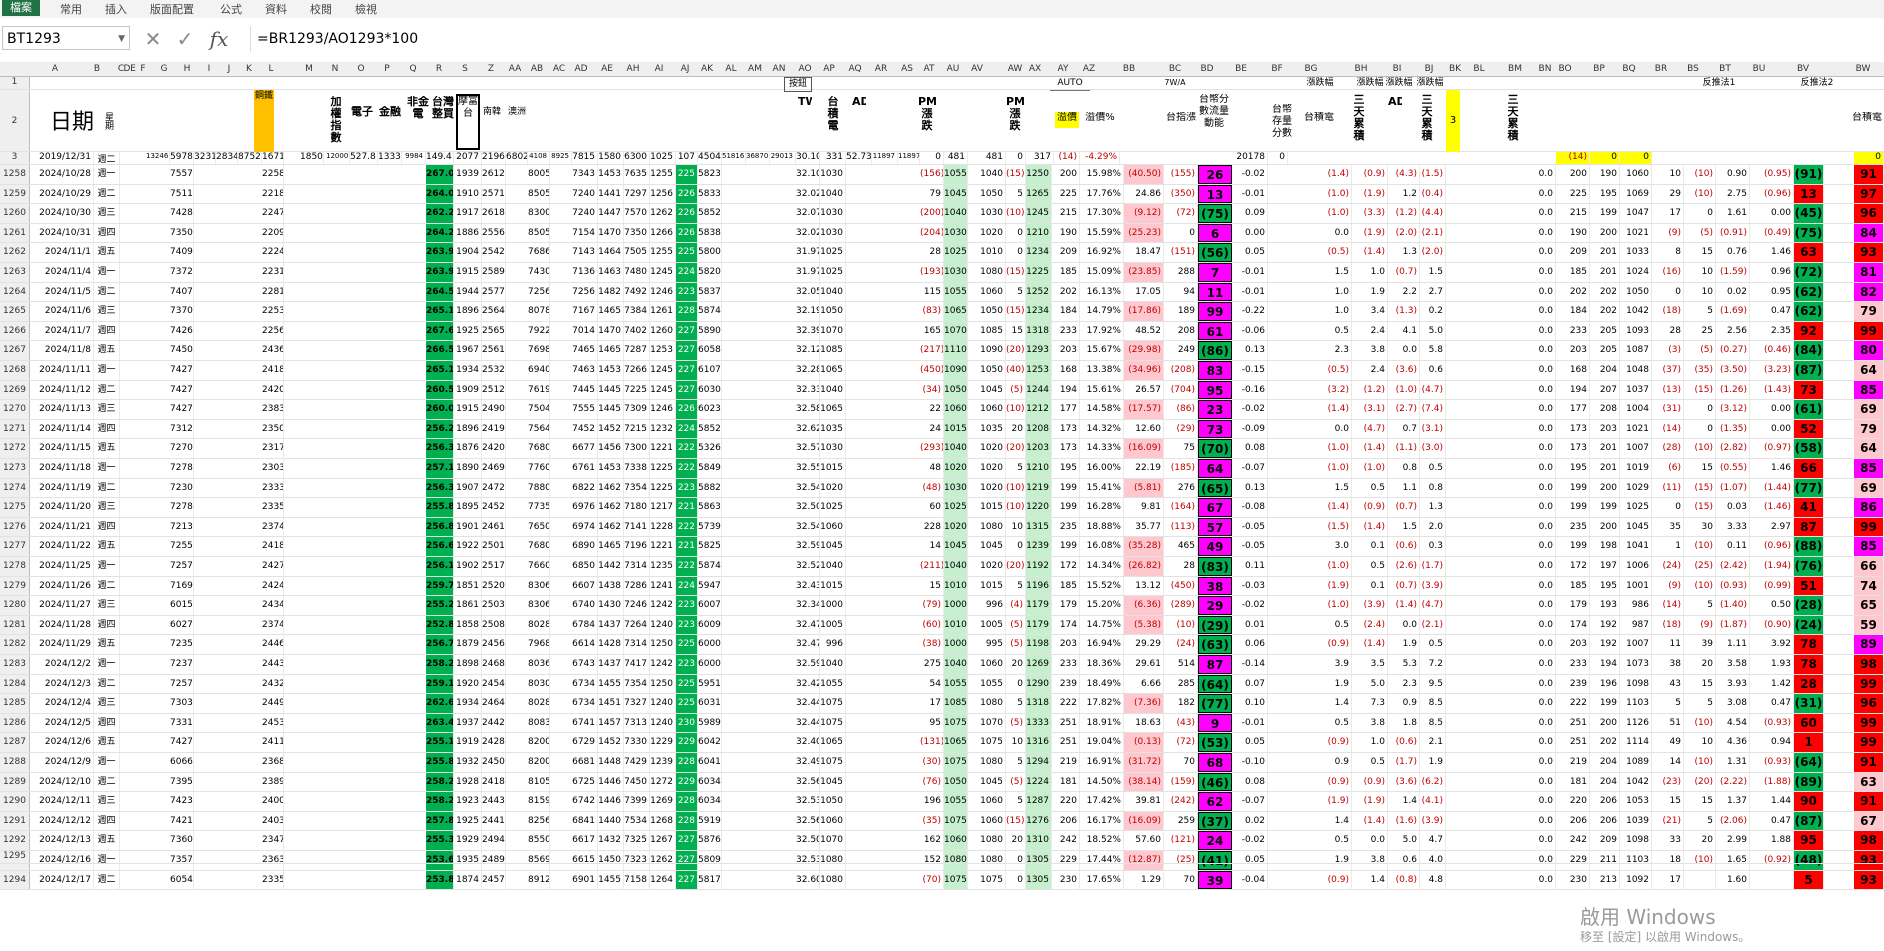 Image resolution: width=1884 pixels, height=951 pixels. Describe the element at coordinates (1327, 684) in the screenshot. I see `cell-bf: 1.9` at that location.